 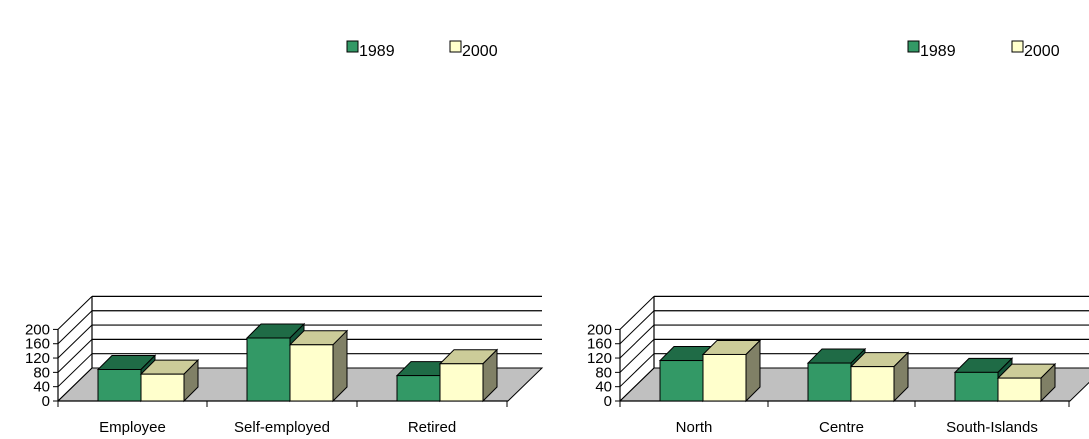 What do you see at coordinates (432, 427) in the screenshot?
I see `x-category-label: Retired` at bounding box center [432, 427].